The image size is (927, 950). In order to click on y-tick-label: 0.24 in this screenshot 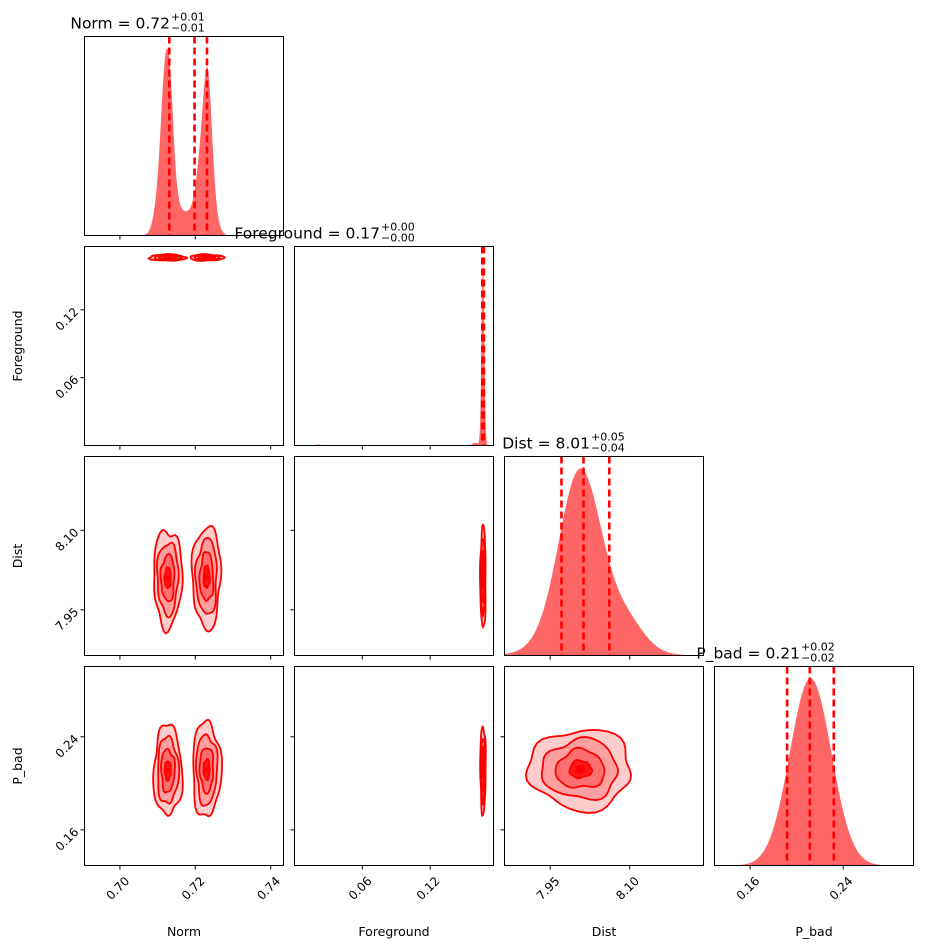, I will do `click(67, 746)`.